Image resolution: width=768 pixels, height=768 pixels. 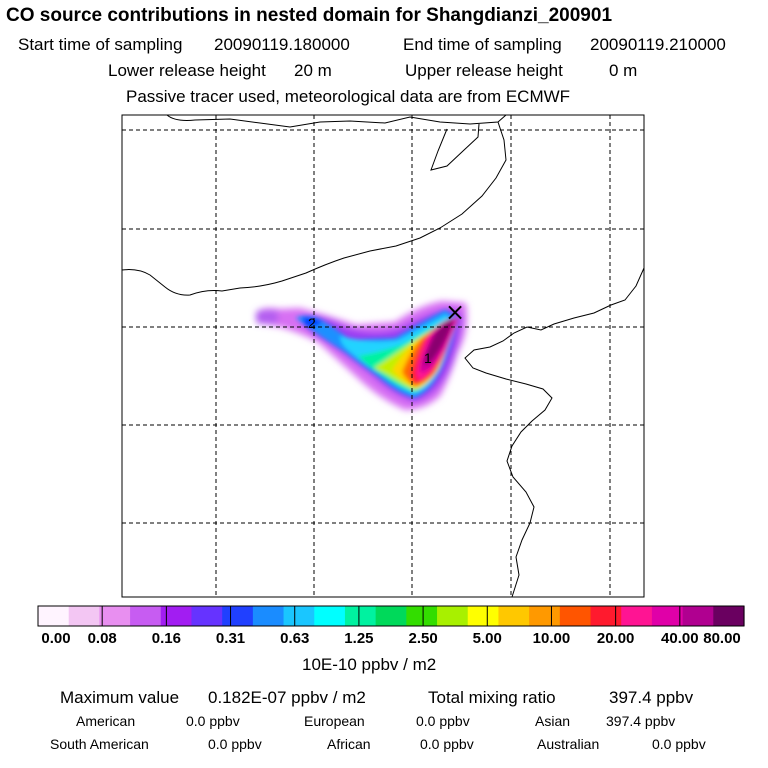 What do you see at coordinates (120, 697) in the screenshot?
I see `max-value-label: Maximum value` at bounding box center [120, 697].